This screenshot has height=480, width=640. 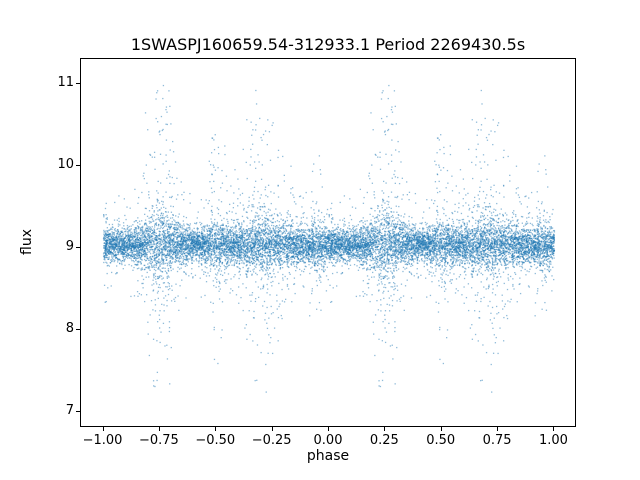 What do you see at coordinates (215, 440) in the screenshot?
I see `x-tick-label: −0.50` at bounding box center [215, 440].